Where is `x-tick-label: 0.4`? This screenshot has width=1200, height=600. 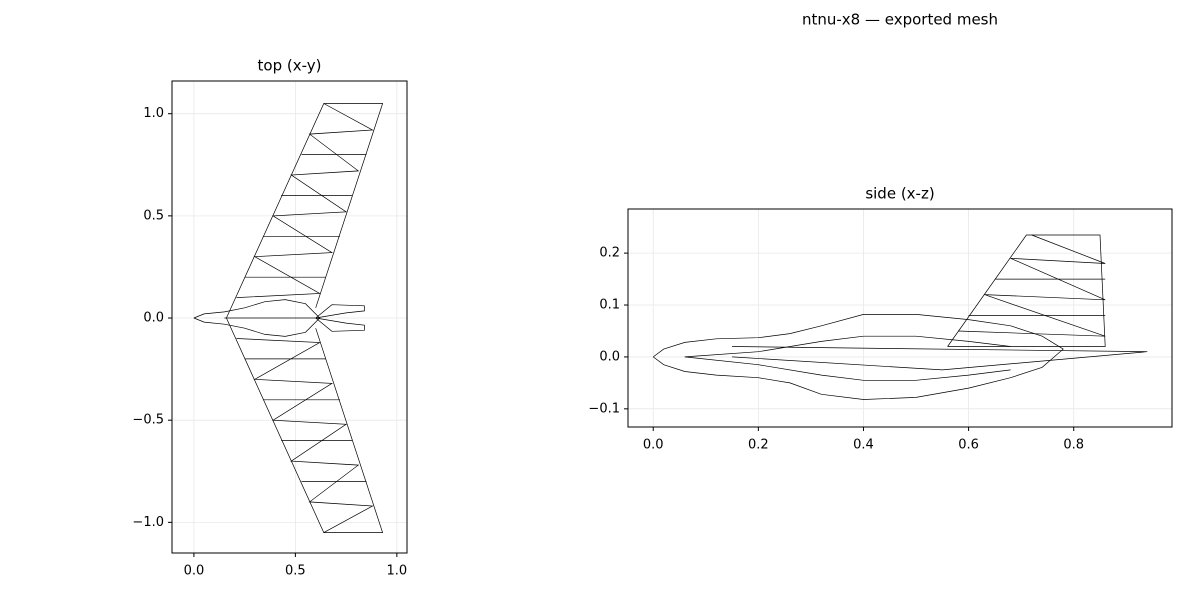 x-tick-label: 0.4 is located at coordinates (863, 445).